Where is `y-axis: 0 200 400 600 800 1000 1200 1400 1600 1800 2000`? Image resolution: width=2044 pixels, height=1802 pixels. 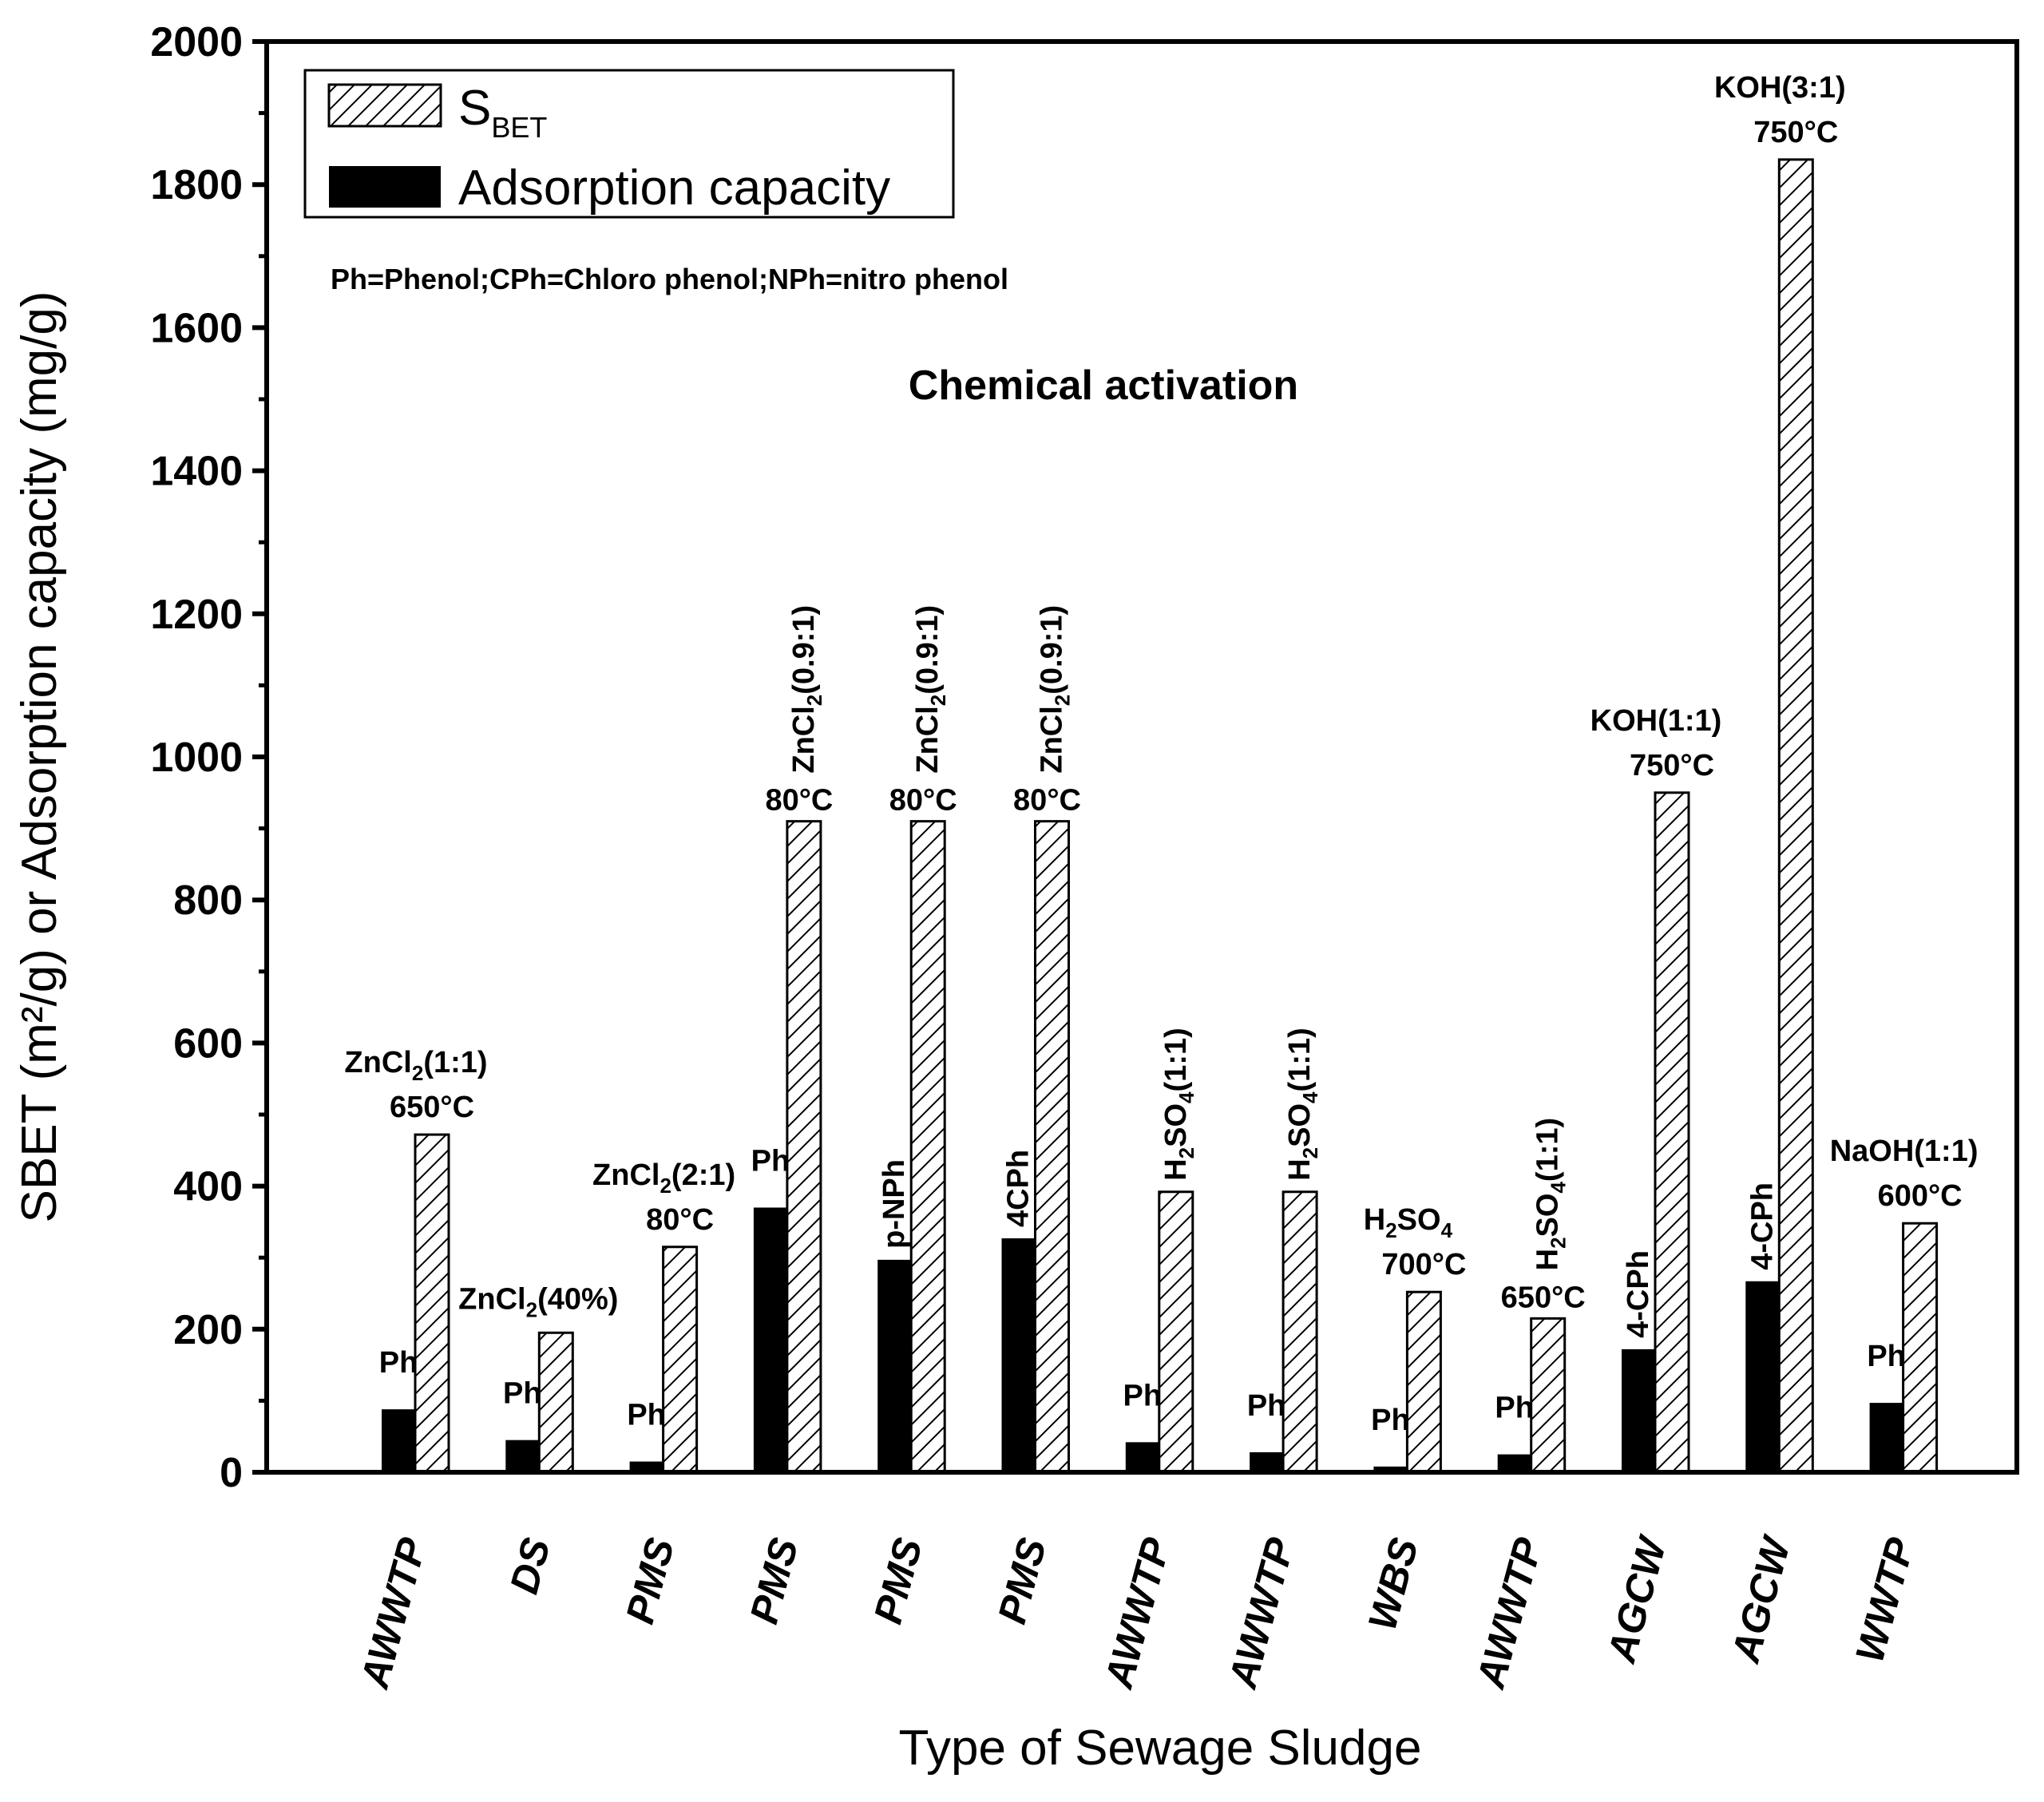 y-axis: 0 200 400 600 800 1000 1200 1400 1600 1800 2000 is located at coordinates (208, 757).